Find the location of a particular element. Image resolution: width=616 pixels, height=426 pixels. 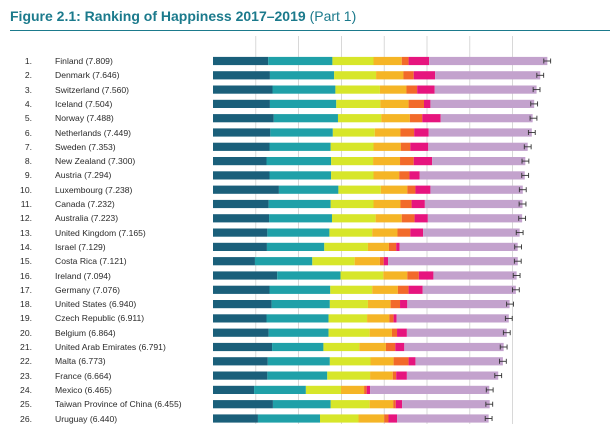

country-label: Germany (7.076) is located at coordinates (87, 289).